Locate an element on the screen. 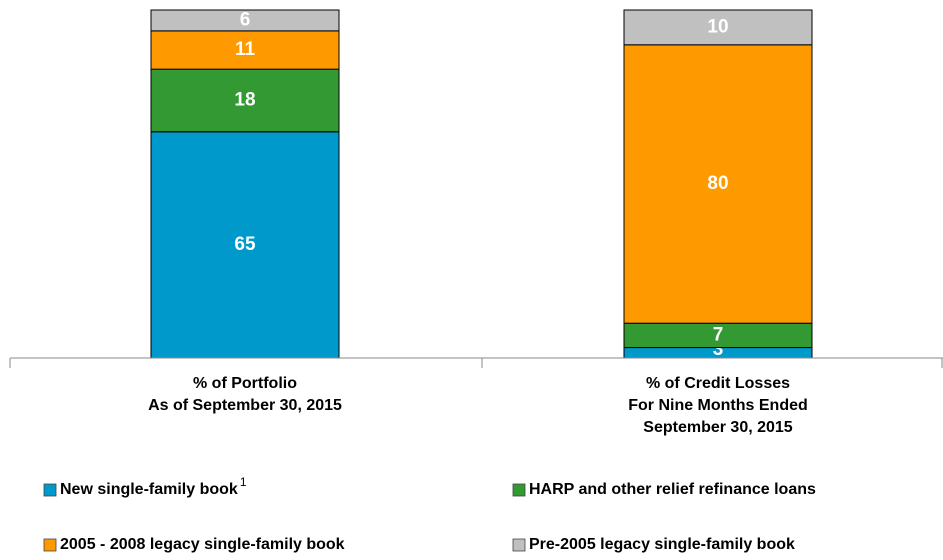 This screenshot has height=560, width=943. data-label: 11 is located at coordinates (245, 49).